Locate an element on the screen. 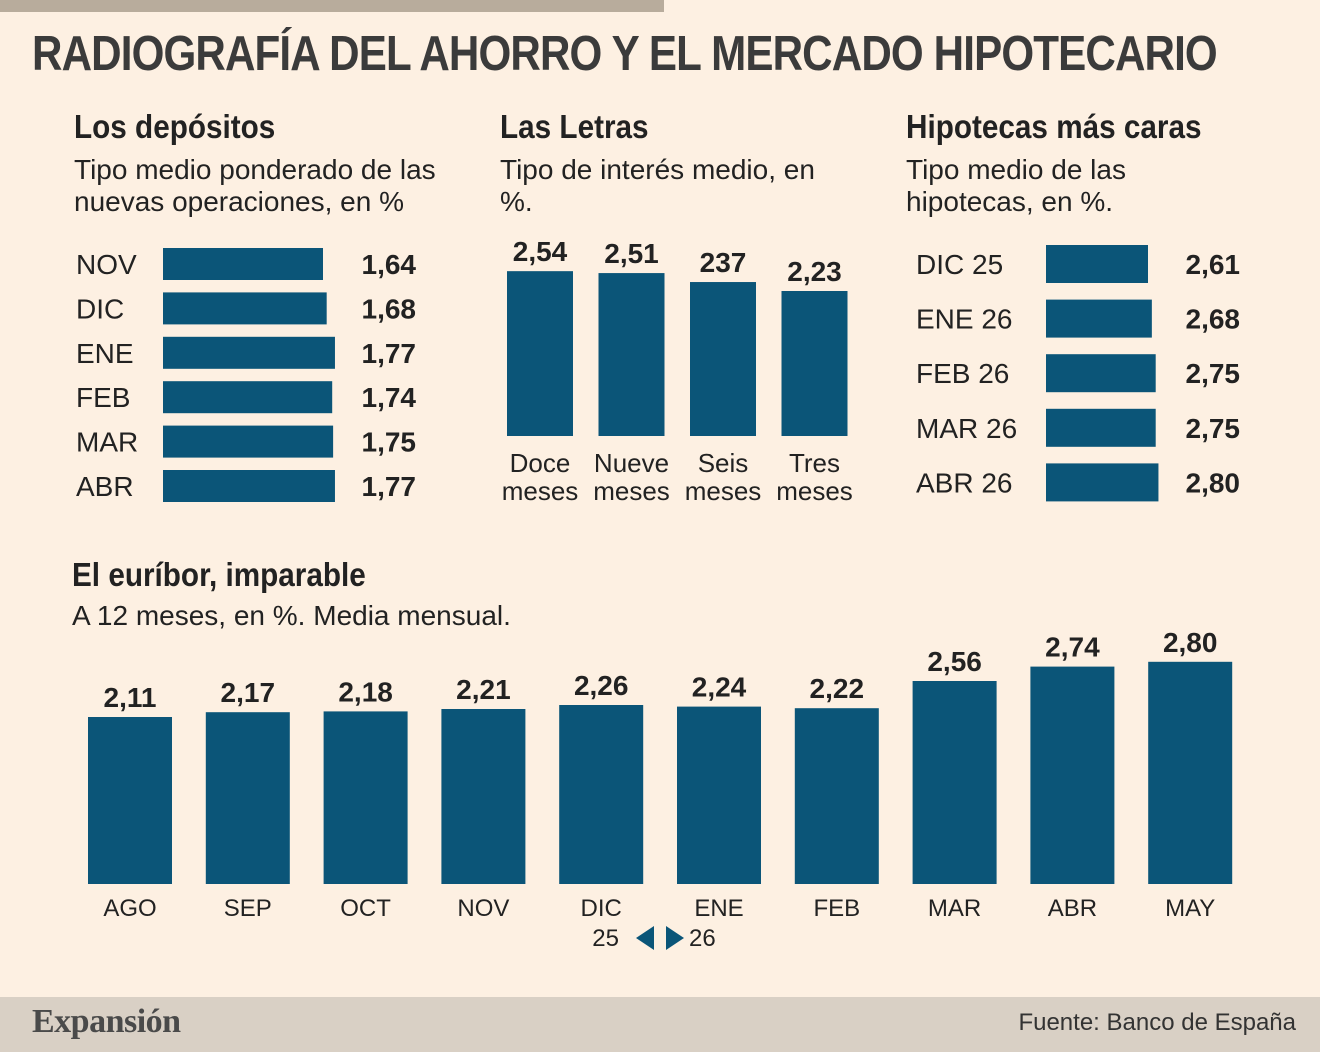 This screenshot has width=1320, height=1052. source-note: Fuente: Banco de España is located at coordinates (1157, 1022).